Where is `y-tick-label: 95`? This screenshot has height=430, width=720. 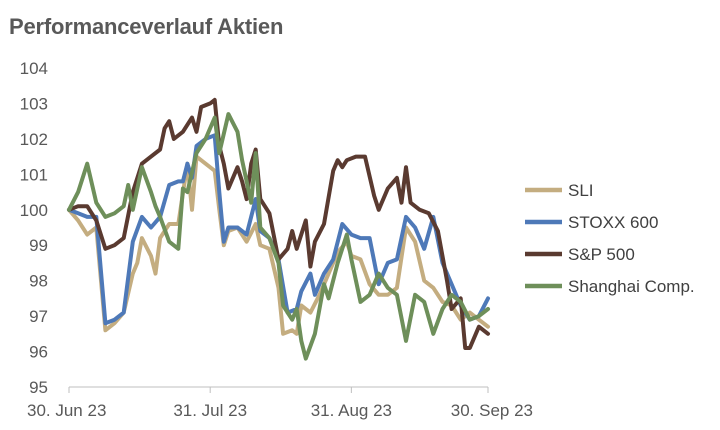 y-tick-label: 95 is located at coordinates (38, 387).